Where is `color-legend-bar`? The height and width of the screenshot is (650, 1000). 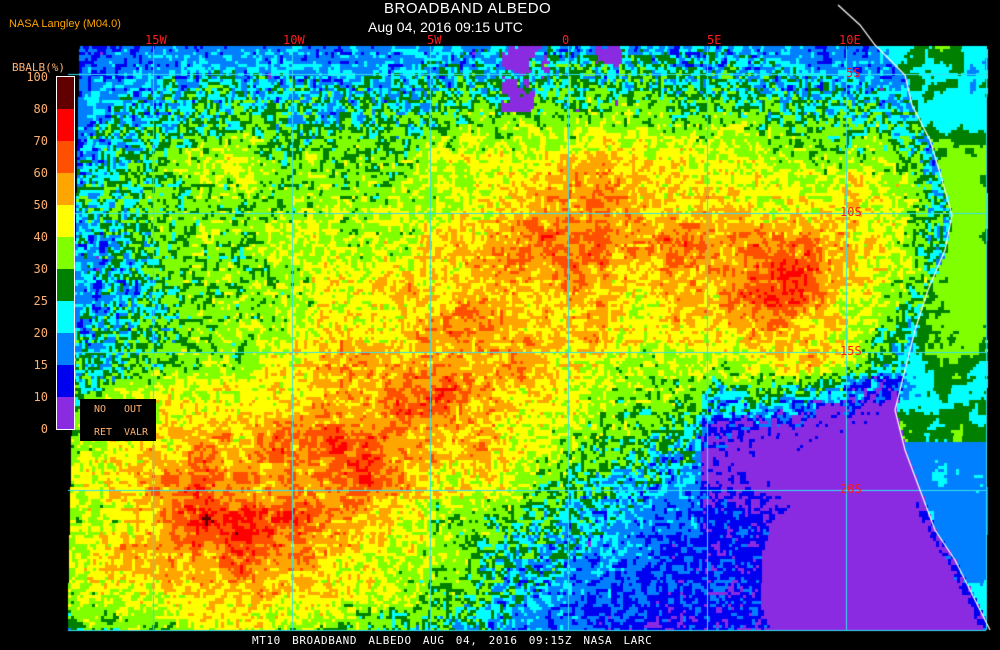
color-legend-bar is located at coordinates (65, 253).